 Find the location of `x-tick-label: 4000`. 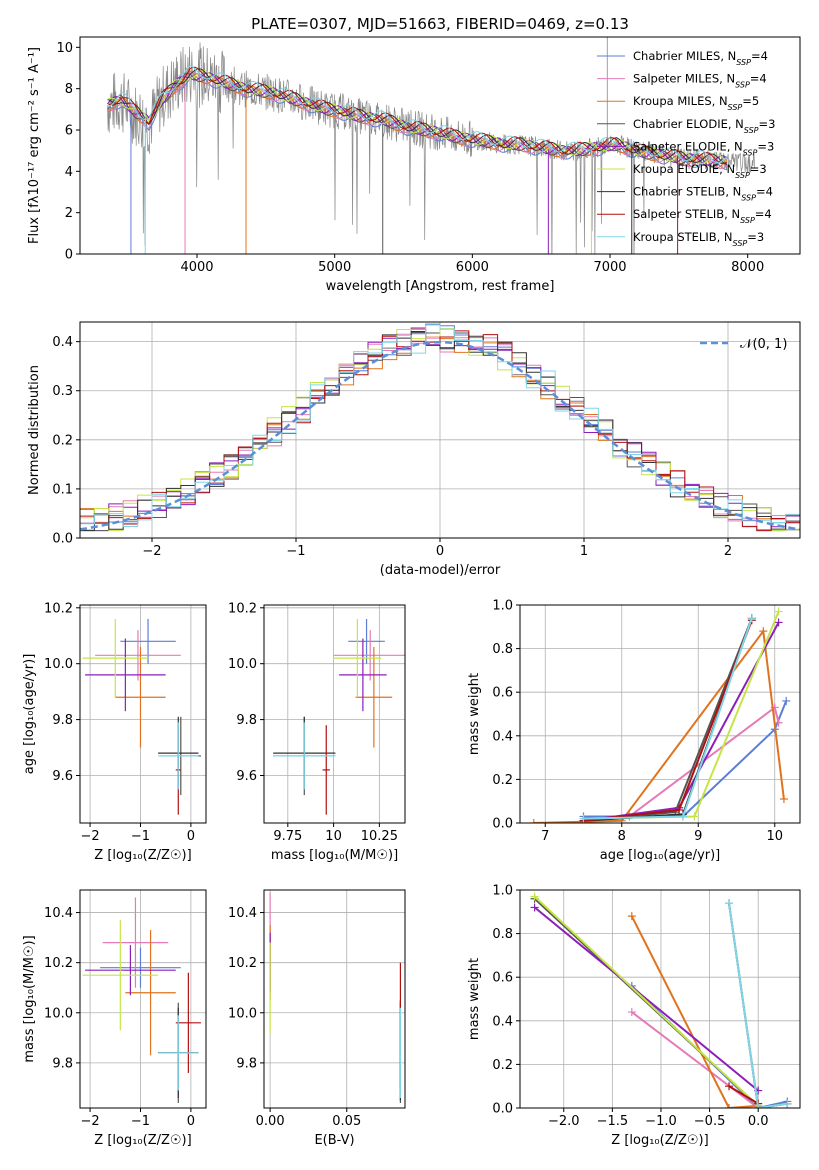

x-tick-label: 4000 is located at coordinates (196, 267).